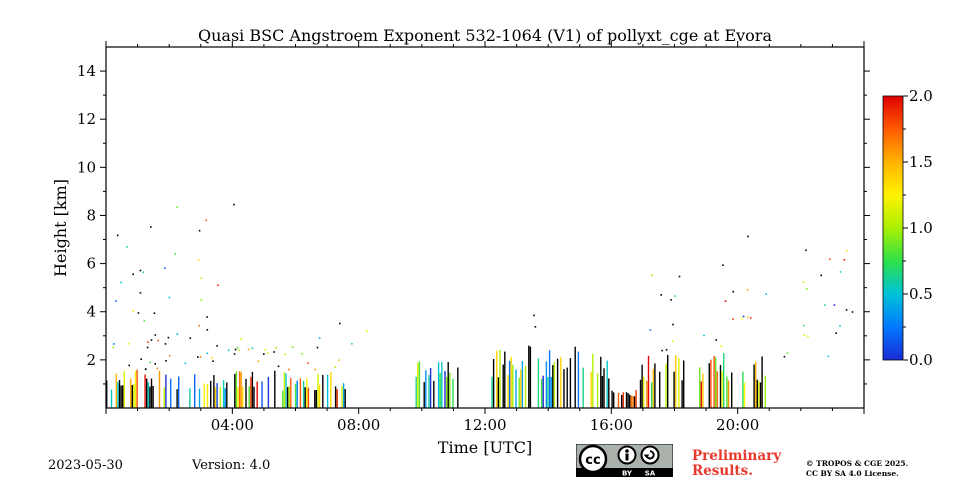  Describe the element at coordinates (358, 425) in the screenshot. I see `x-tick-label: 08:00` at that location.